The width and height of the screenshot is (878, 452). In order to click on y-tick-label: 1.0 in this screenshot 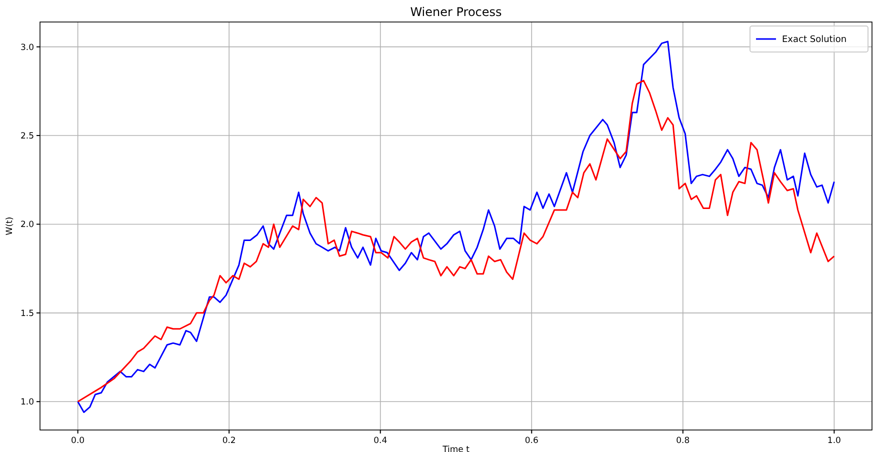, I will do `click(27, 403)`.